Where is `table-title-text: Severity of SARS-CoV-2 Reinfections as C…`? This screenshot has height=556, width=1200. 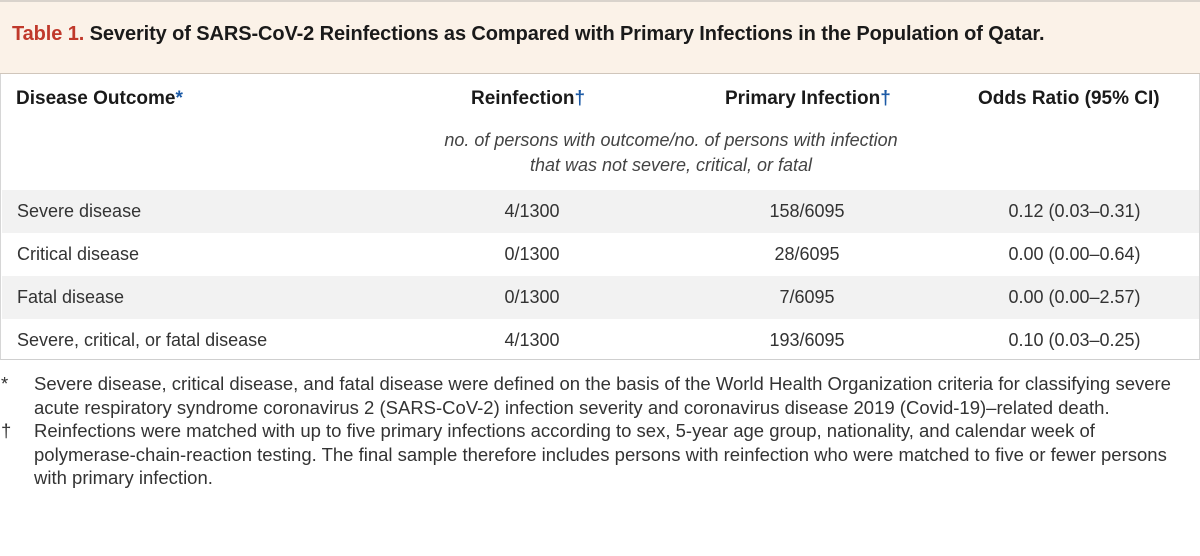
table-title-text: Severity of SARS-CoV-2 Reinfections as C… is located at coordinates (567, 34).